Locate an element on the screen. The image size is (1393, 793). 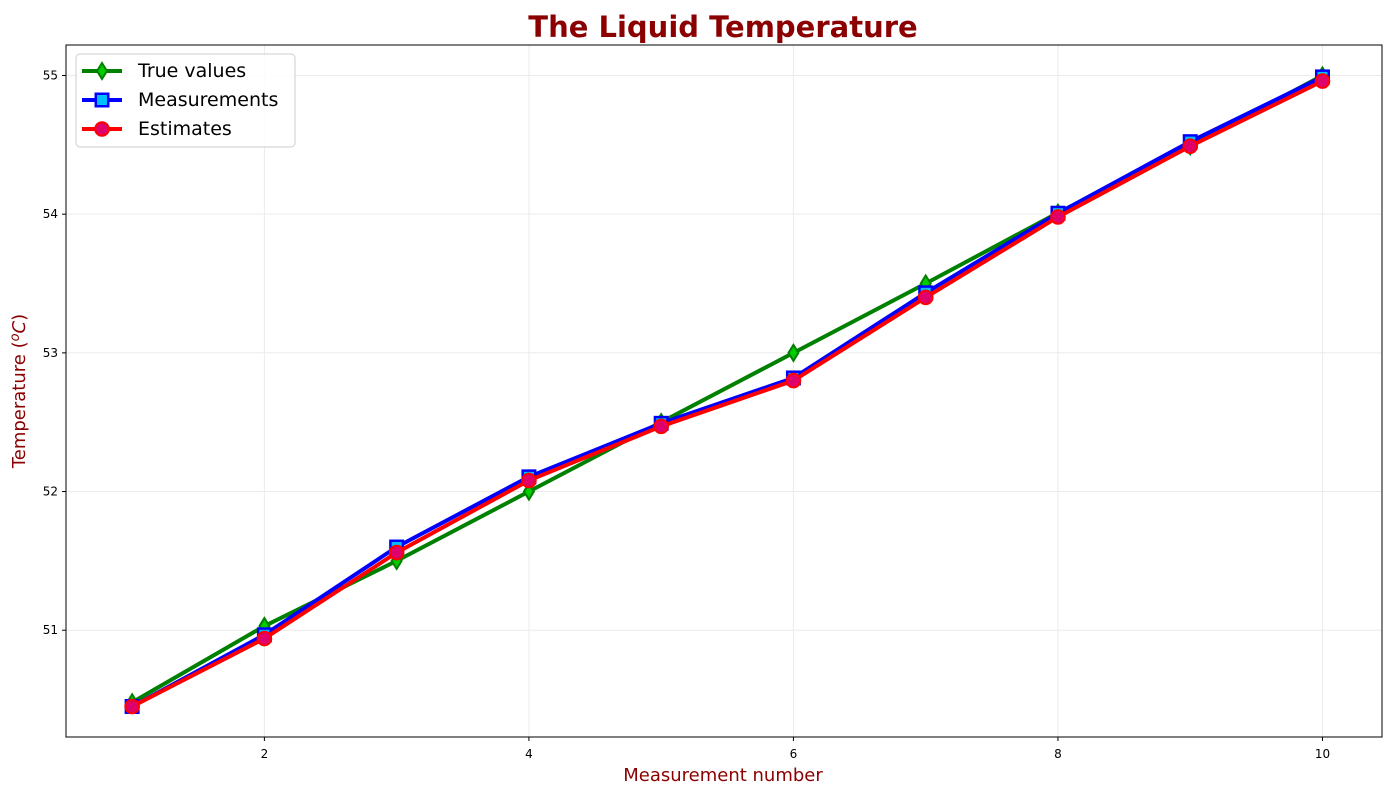
legend: True values Measurements Estimates is located at coordinates (185, 100).